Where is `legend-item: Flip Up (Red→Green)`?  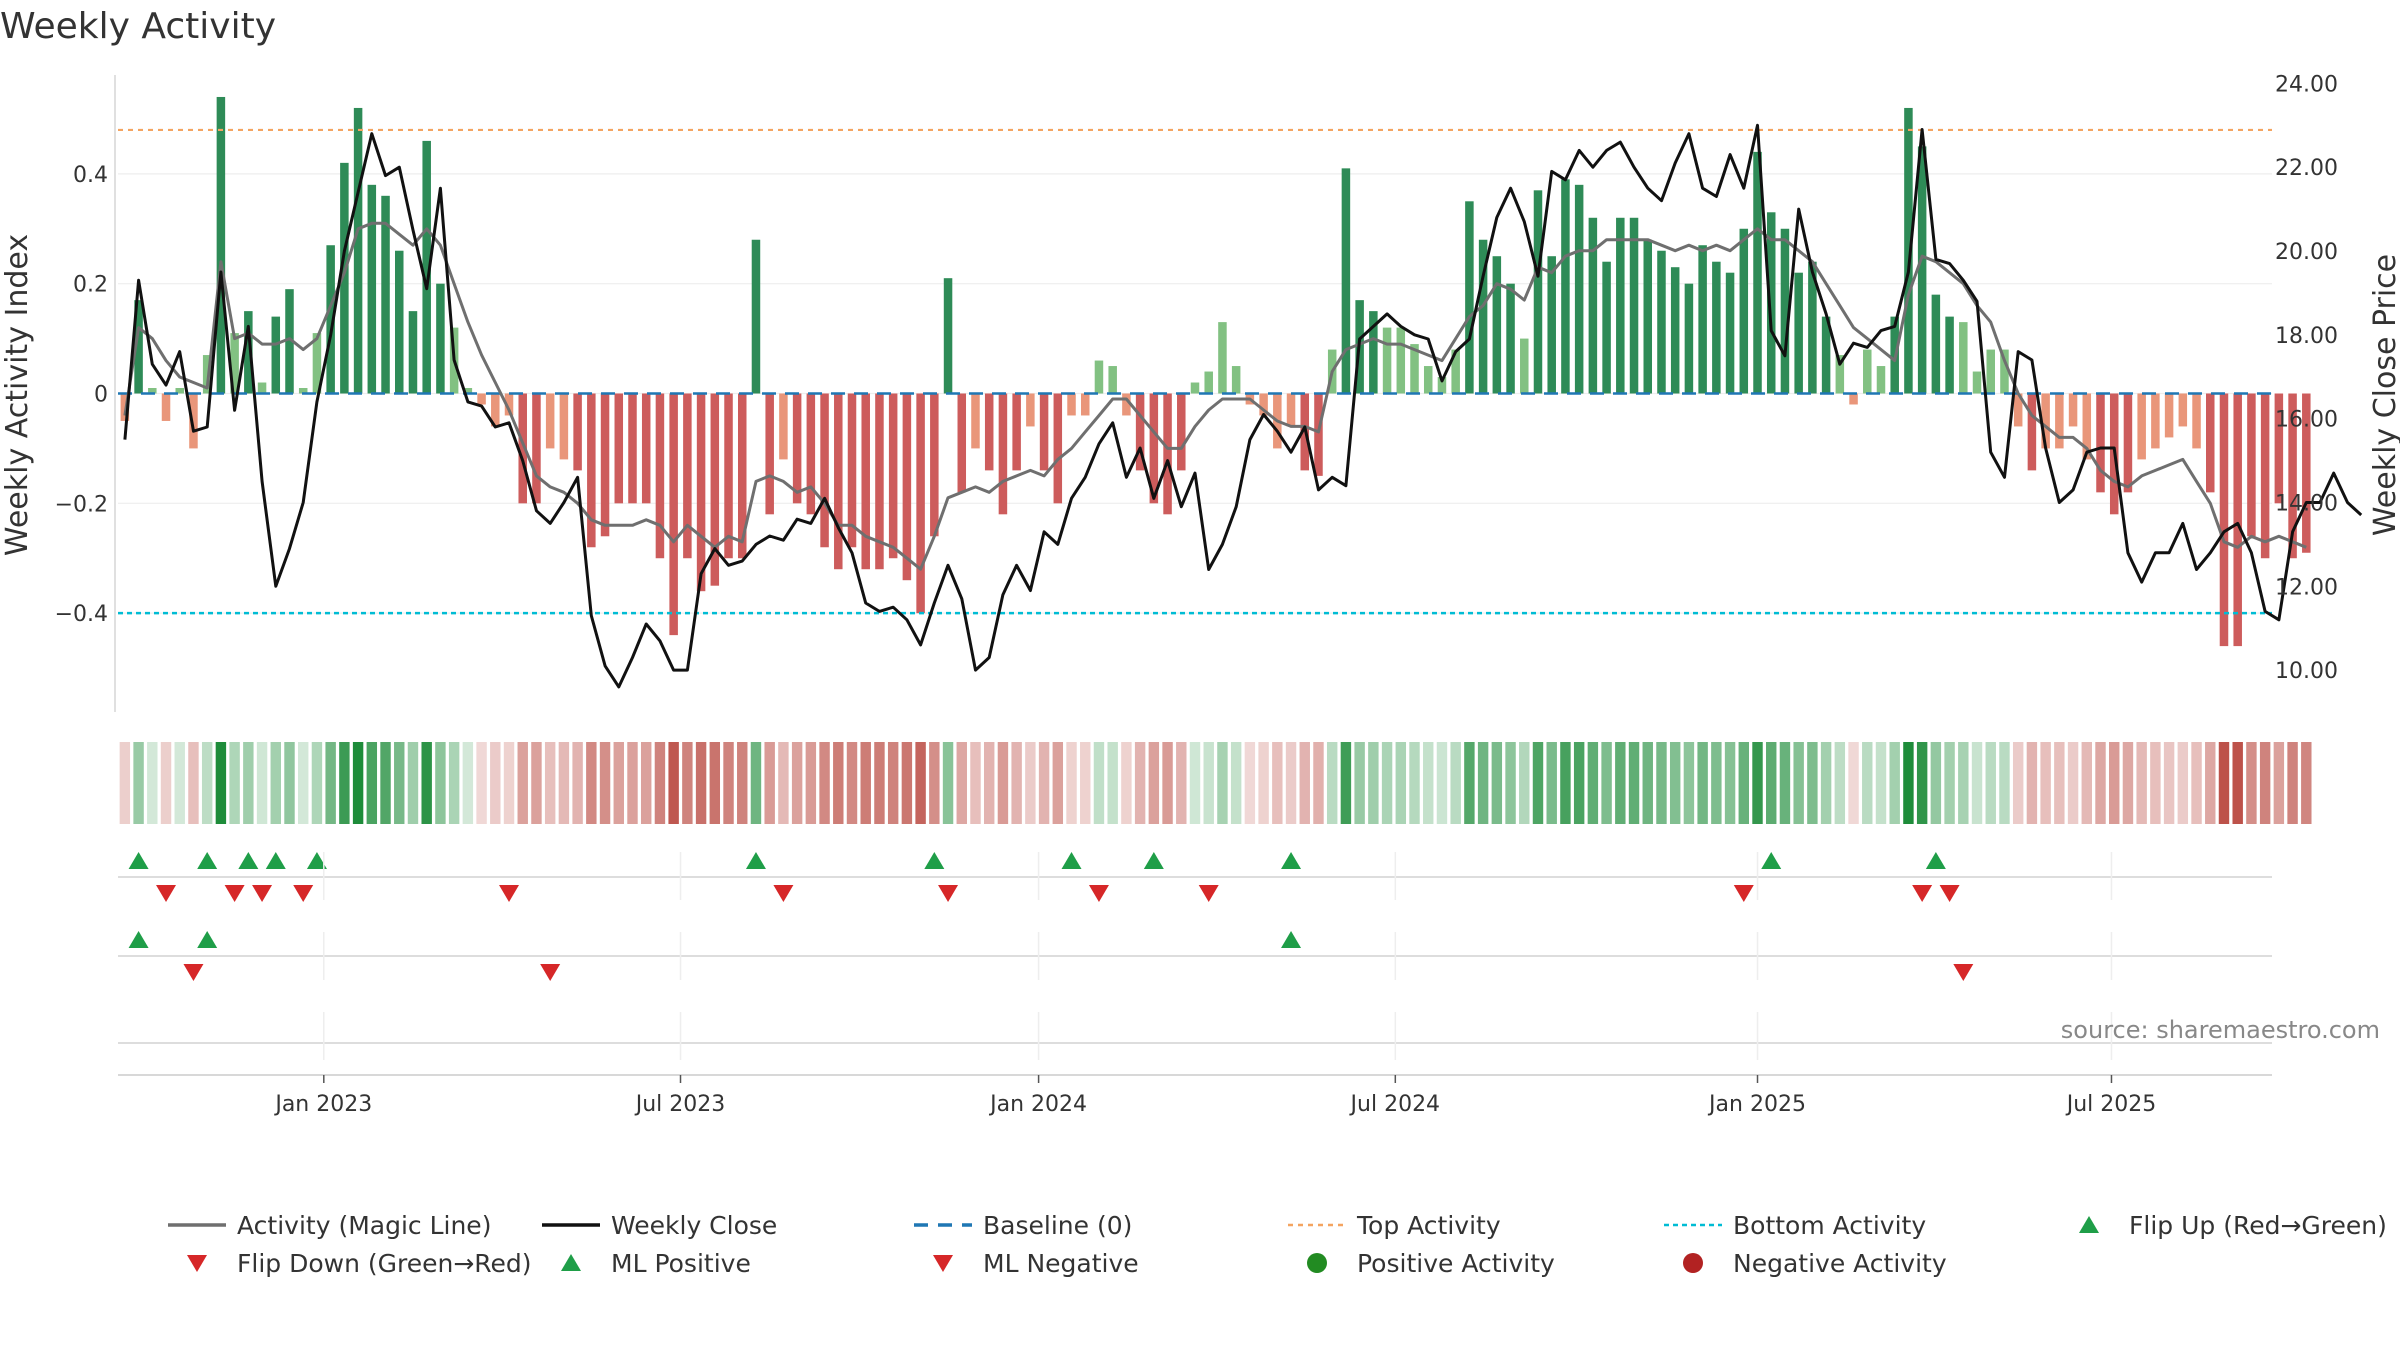 legend-item: Flip Up (Red→Green) is located at coordinates (2233, 1225).